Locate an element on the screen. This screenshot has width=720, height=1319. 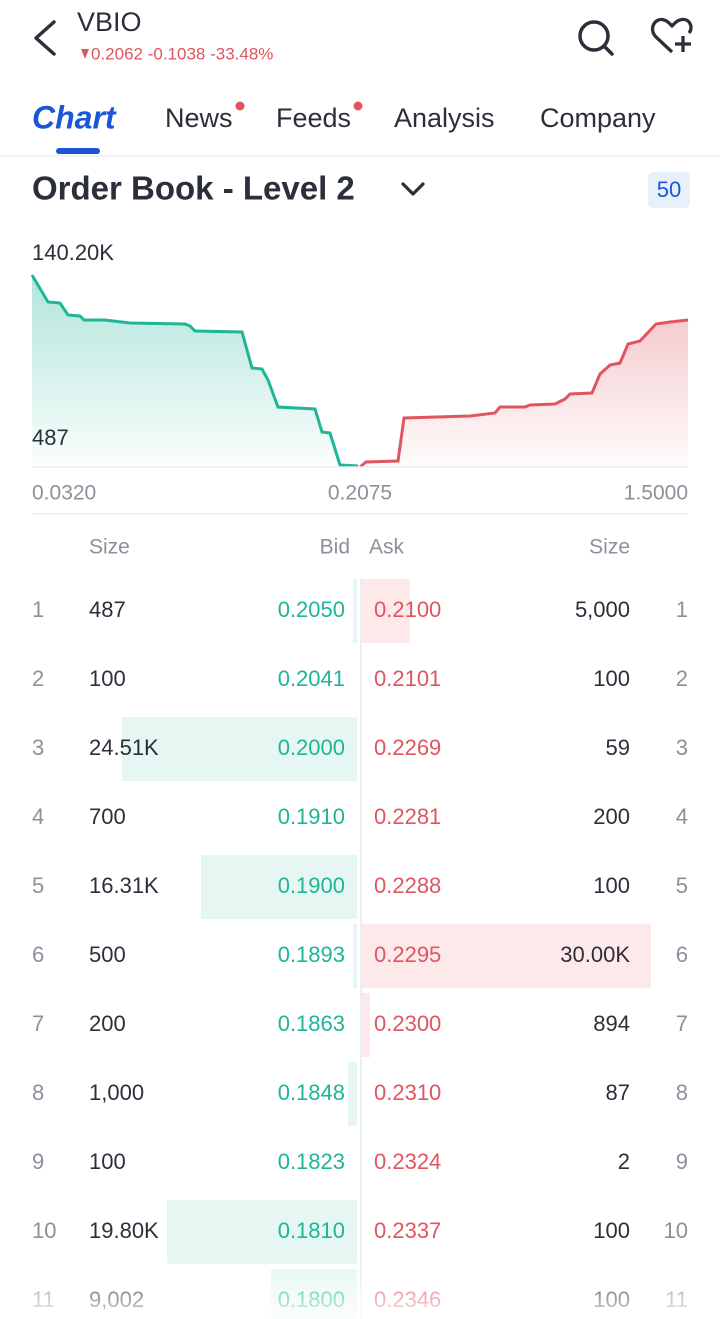
bid-area is located at coordinates (195, 371).